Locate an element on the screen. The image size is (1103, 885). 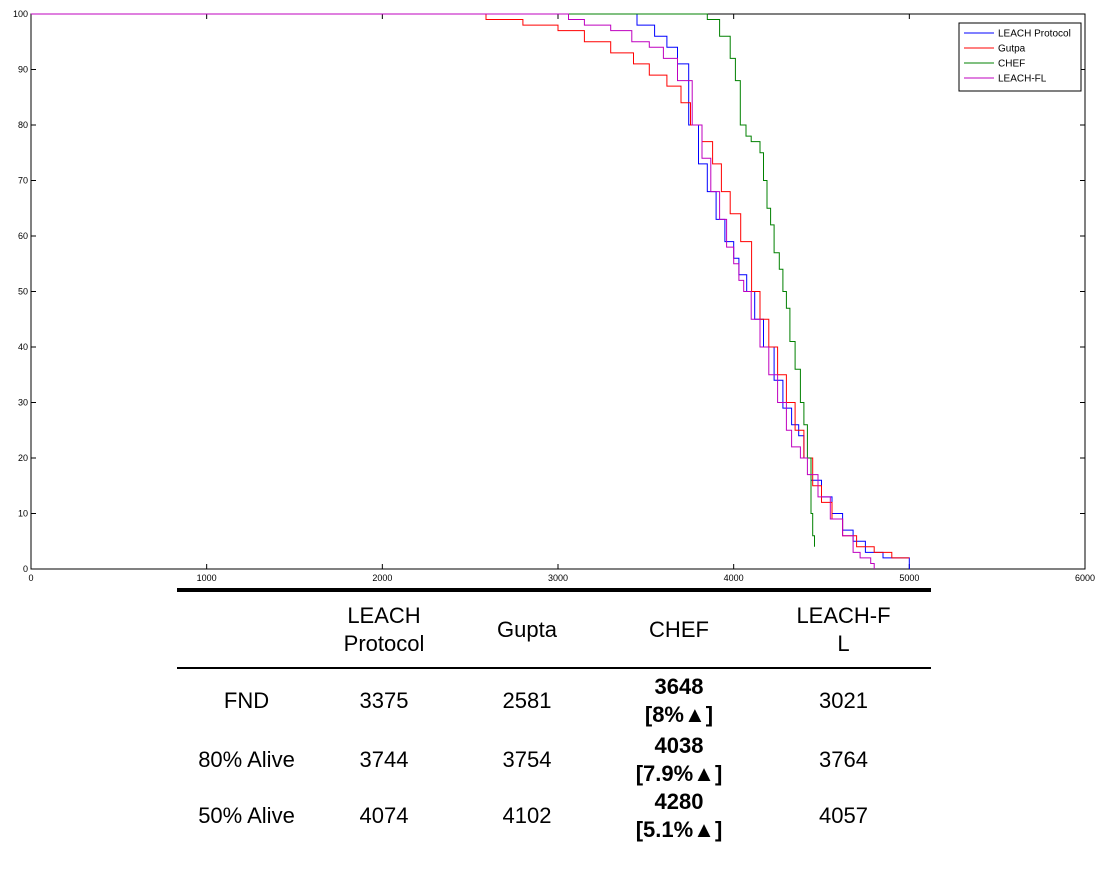
header-leach-protocol: LEACH Protocol is located at coordinates (384, 629).